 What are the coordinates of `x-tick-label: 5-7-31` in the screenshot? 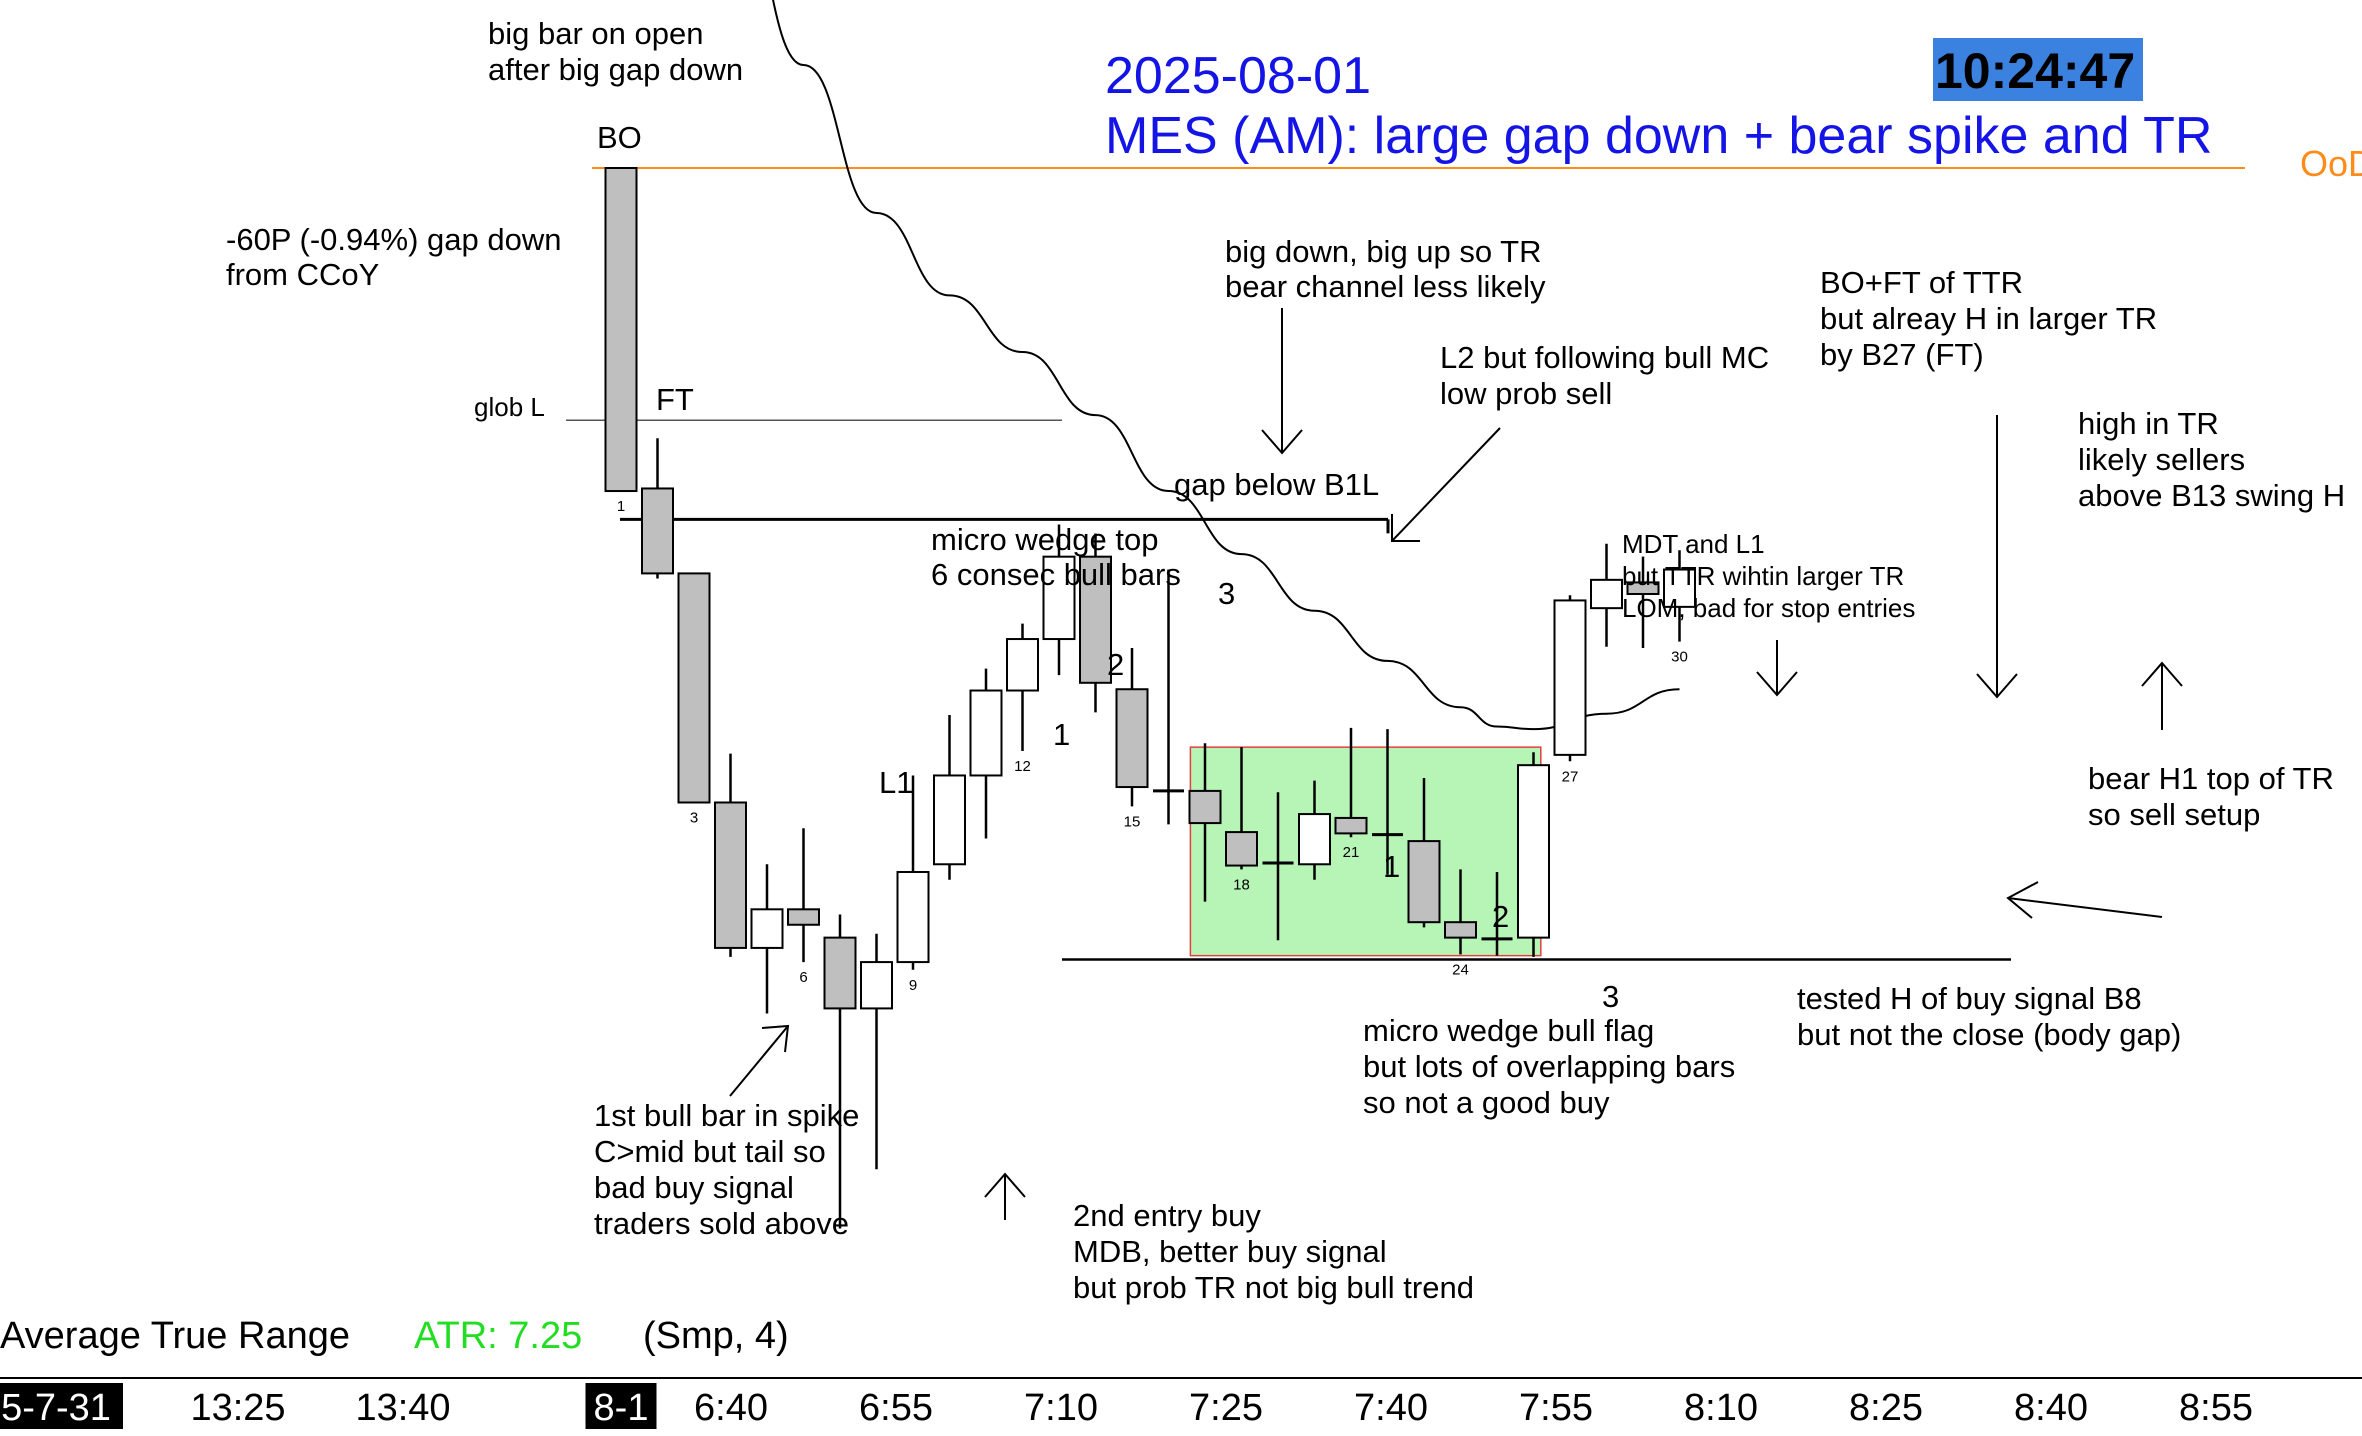 It's located at (56, 1408).